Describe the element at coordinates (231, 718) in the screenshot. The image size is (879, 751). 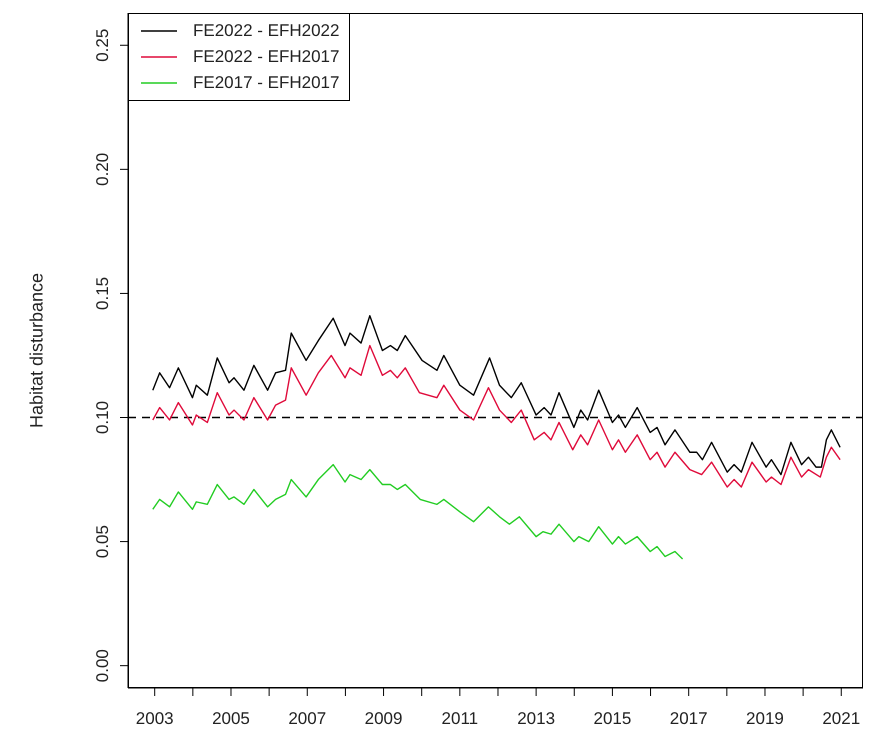
I see `x-tick-label: 2005` at that location.